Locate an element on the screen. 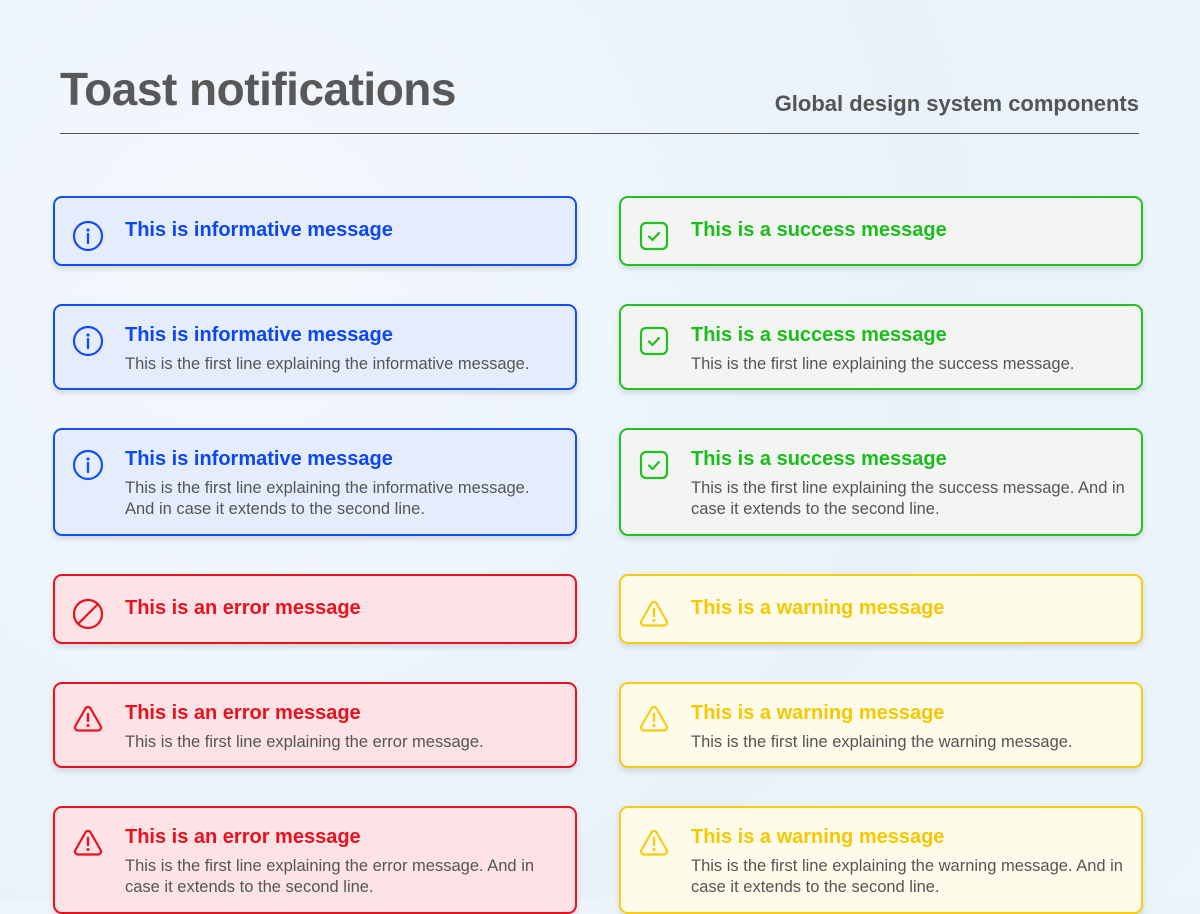  success-toast: This is a success message is located at coordinates (881, 231).